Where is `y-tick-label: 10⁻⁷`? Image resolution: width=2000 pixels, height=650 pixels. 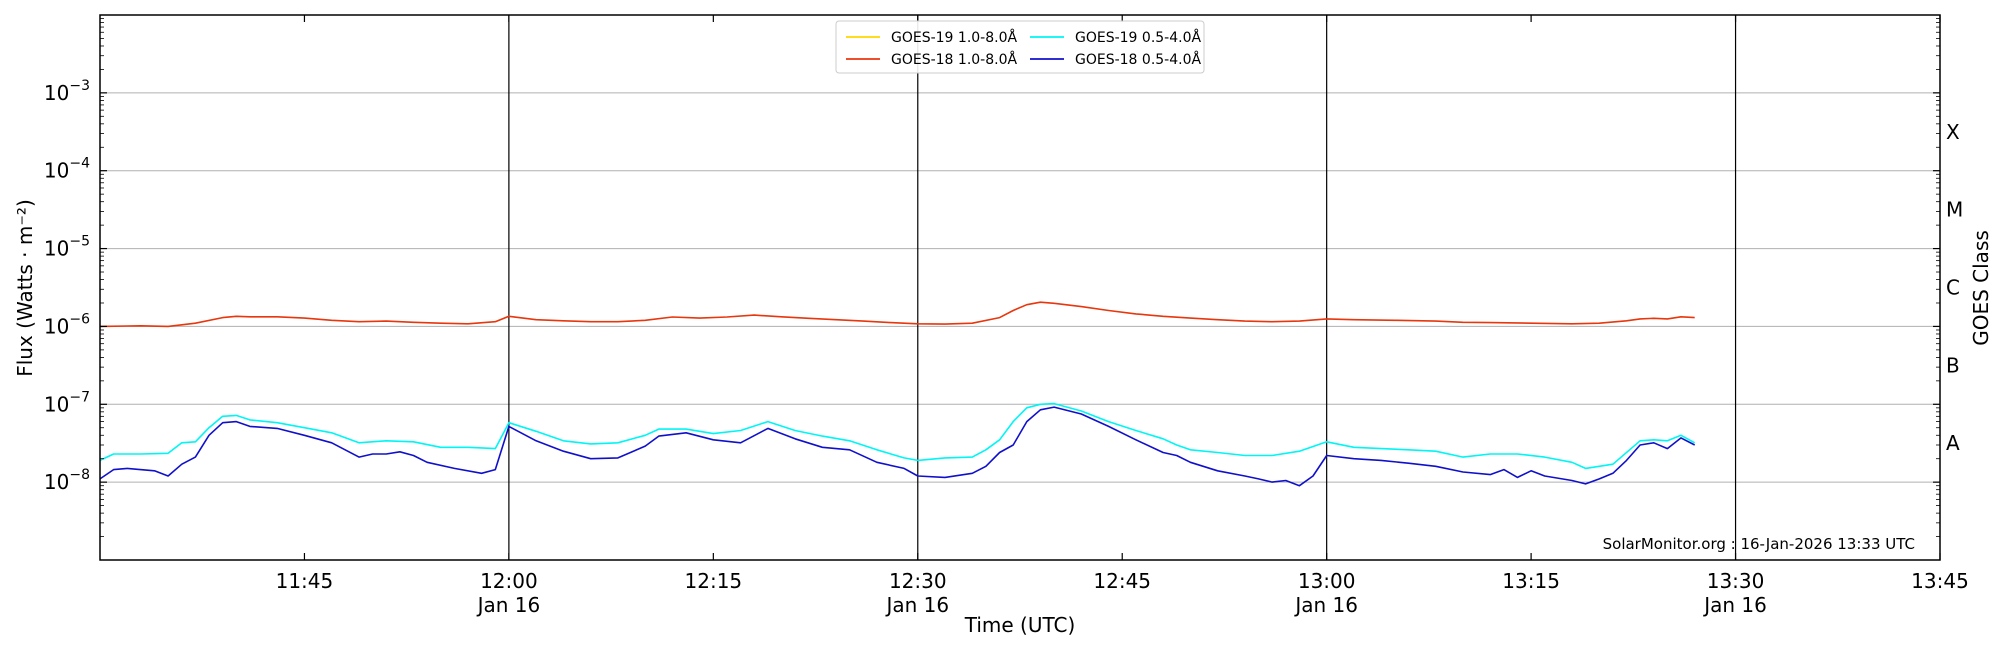 y-tick-label: 10⁻⁷ is located at coordinates (67, 402).